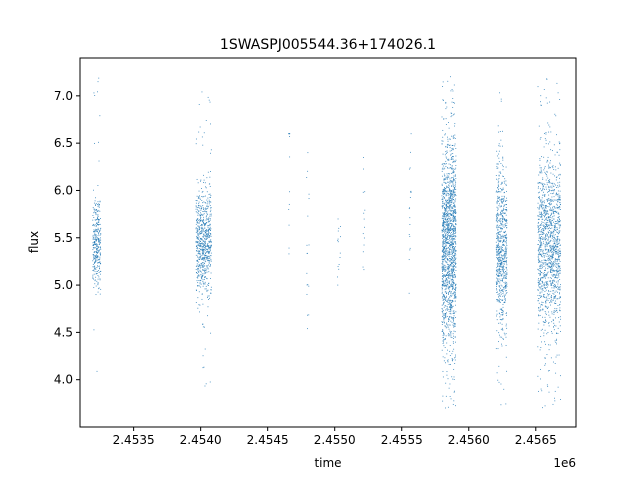  I want to click on chart-title: 1SWASPJ005544.36+174026.1, so click(328, 45).